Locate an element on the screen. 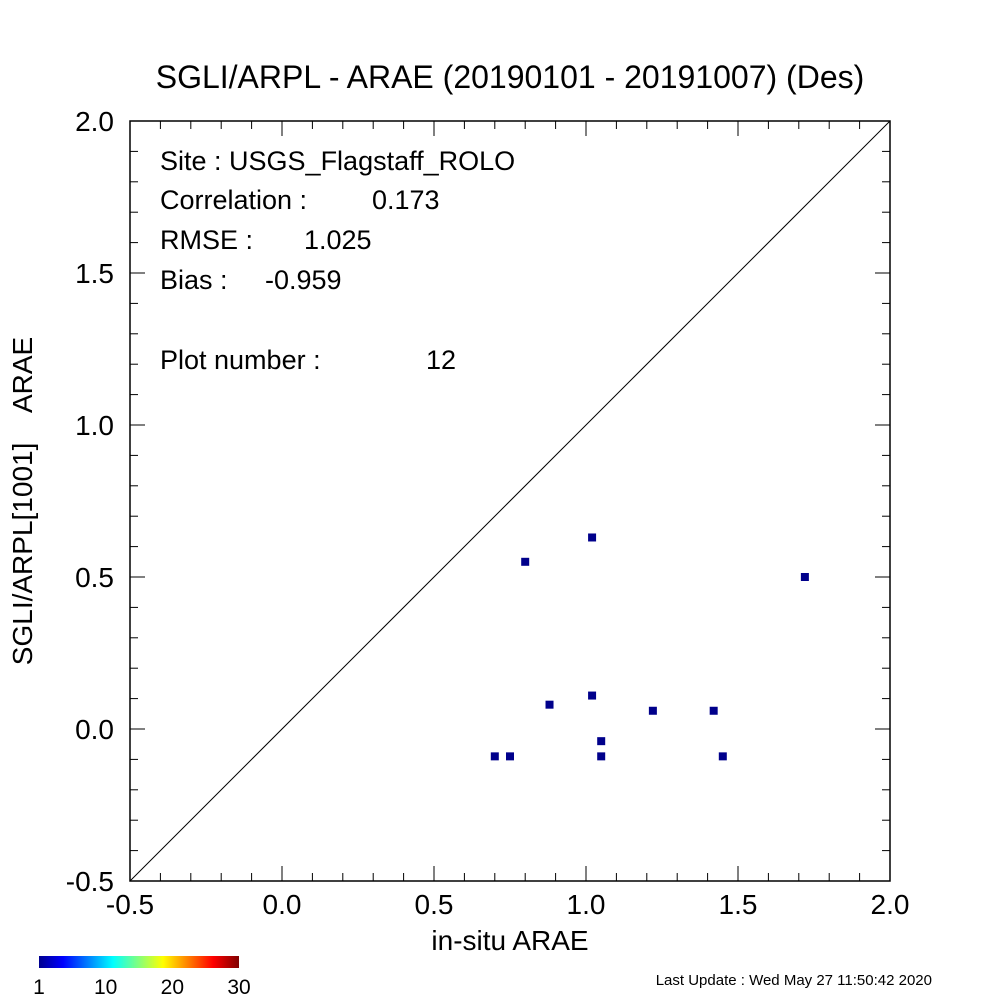 This screenshot has width=1000, height=1000. correlation-value: 0.173 is located at coordinates (406, 200).